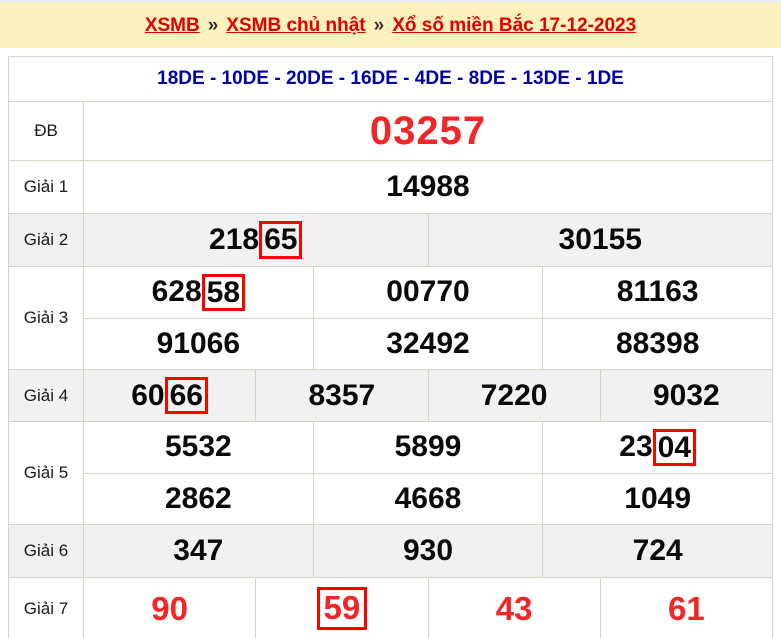  I want to click on prize-label-1: Giải 1, so click(46, 187).